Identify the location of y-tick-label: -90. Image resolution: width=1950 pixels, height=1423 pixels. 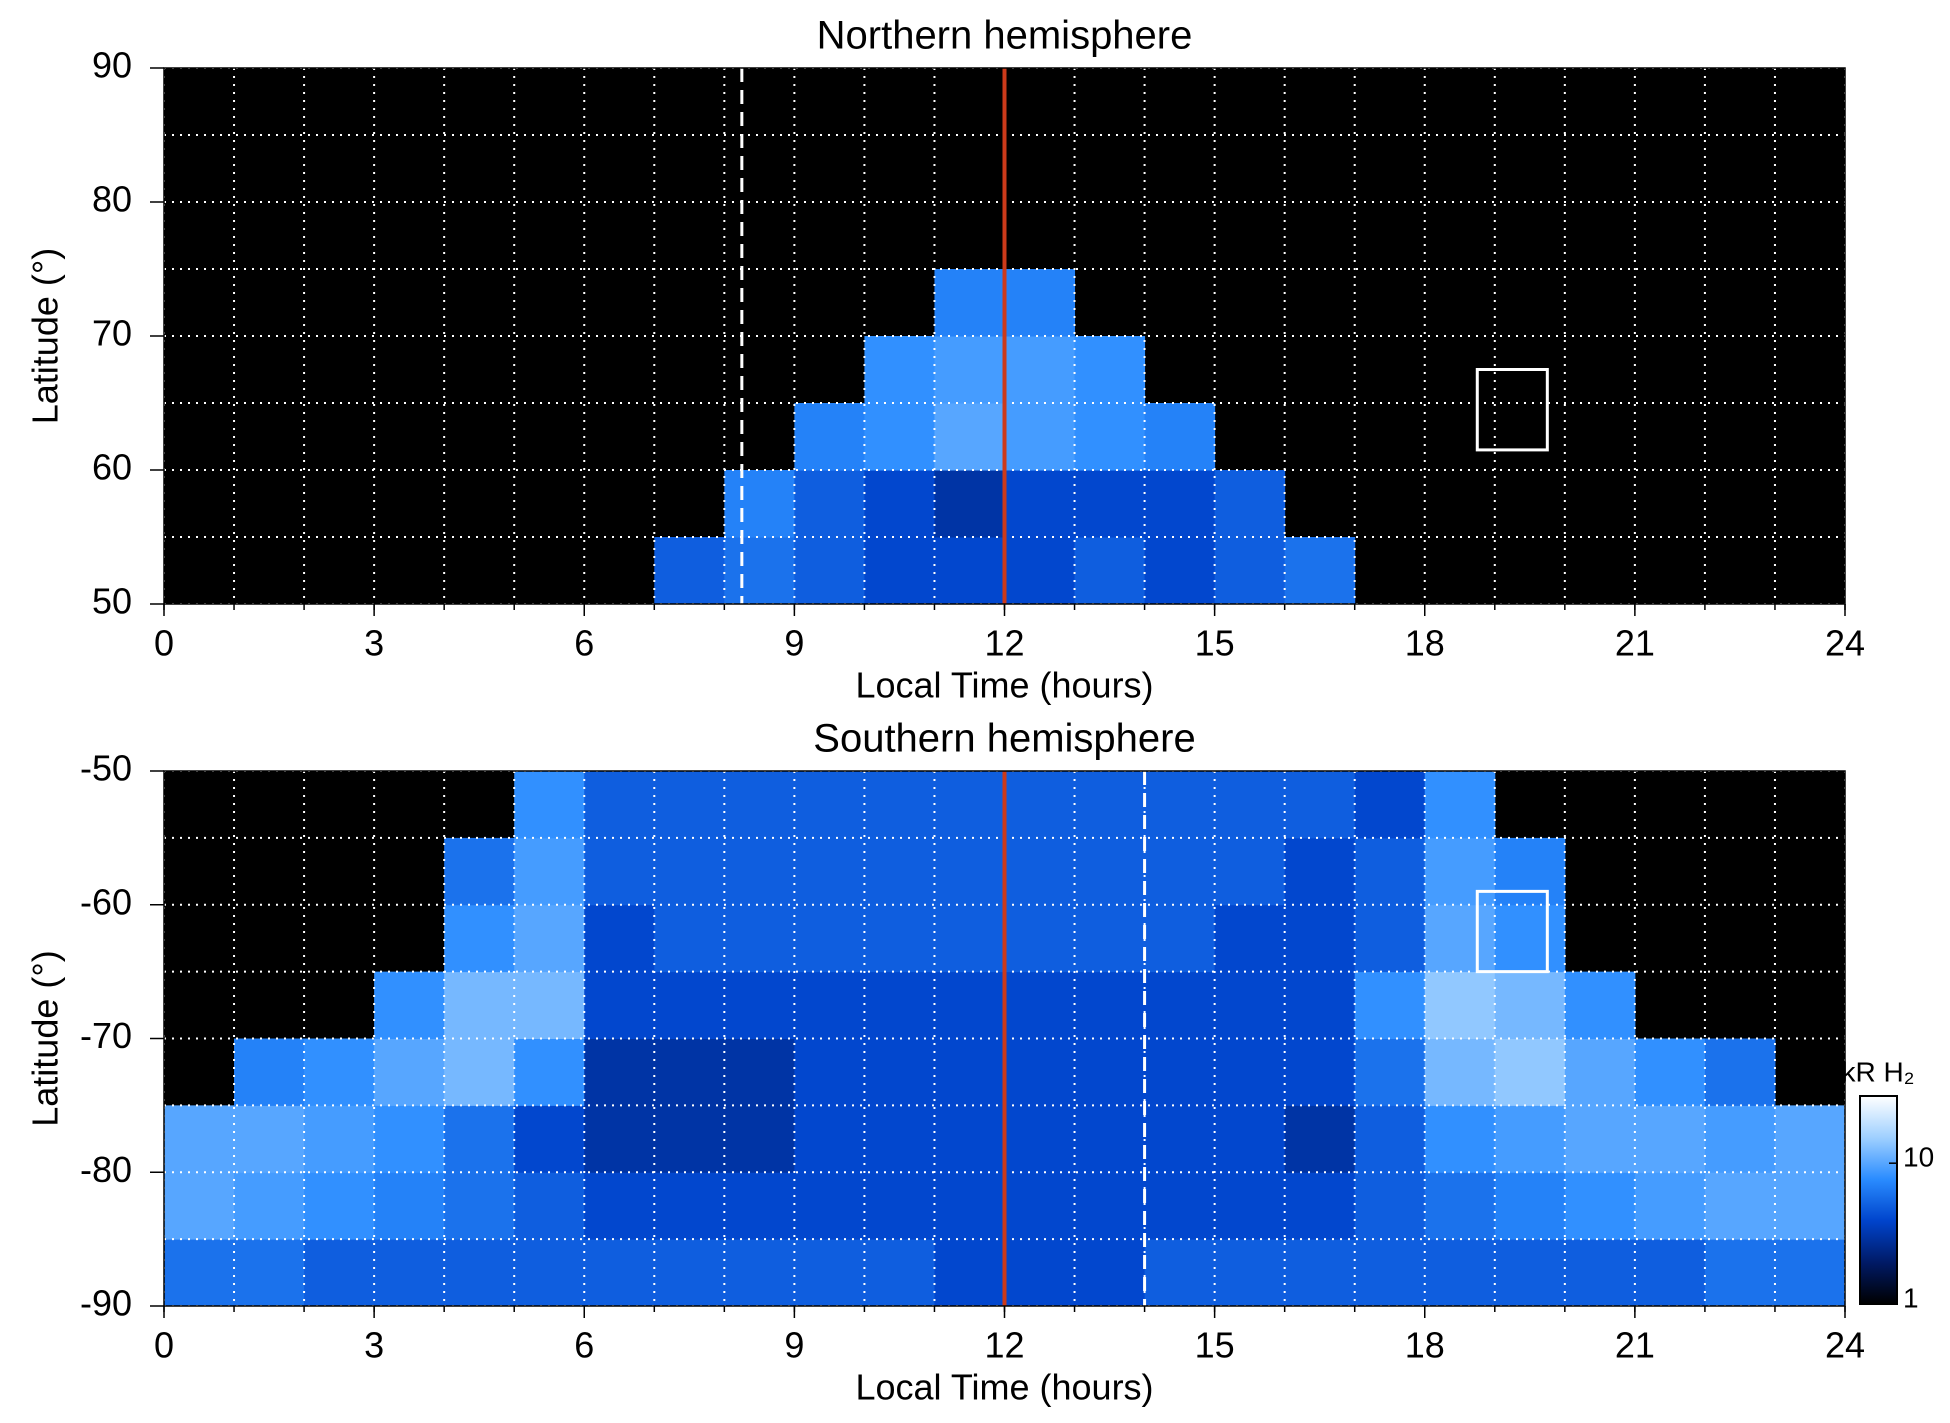
(106, 1303).